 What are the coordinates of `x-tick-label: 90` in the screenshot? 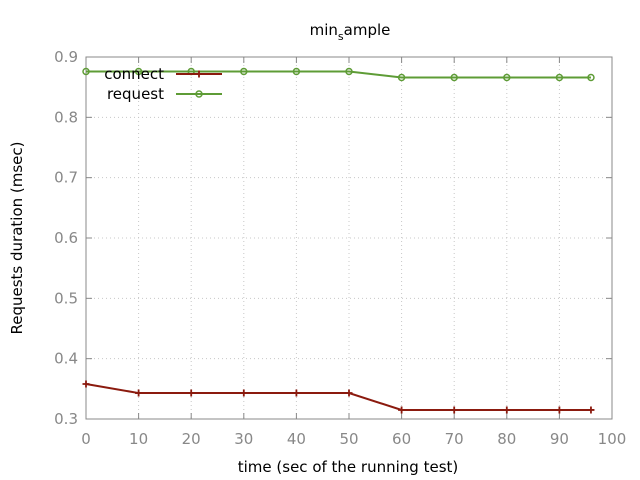 It's located at (559, 439).